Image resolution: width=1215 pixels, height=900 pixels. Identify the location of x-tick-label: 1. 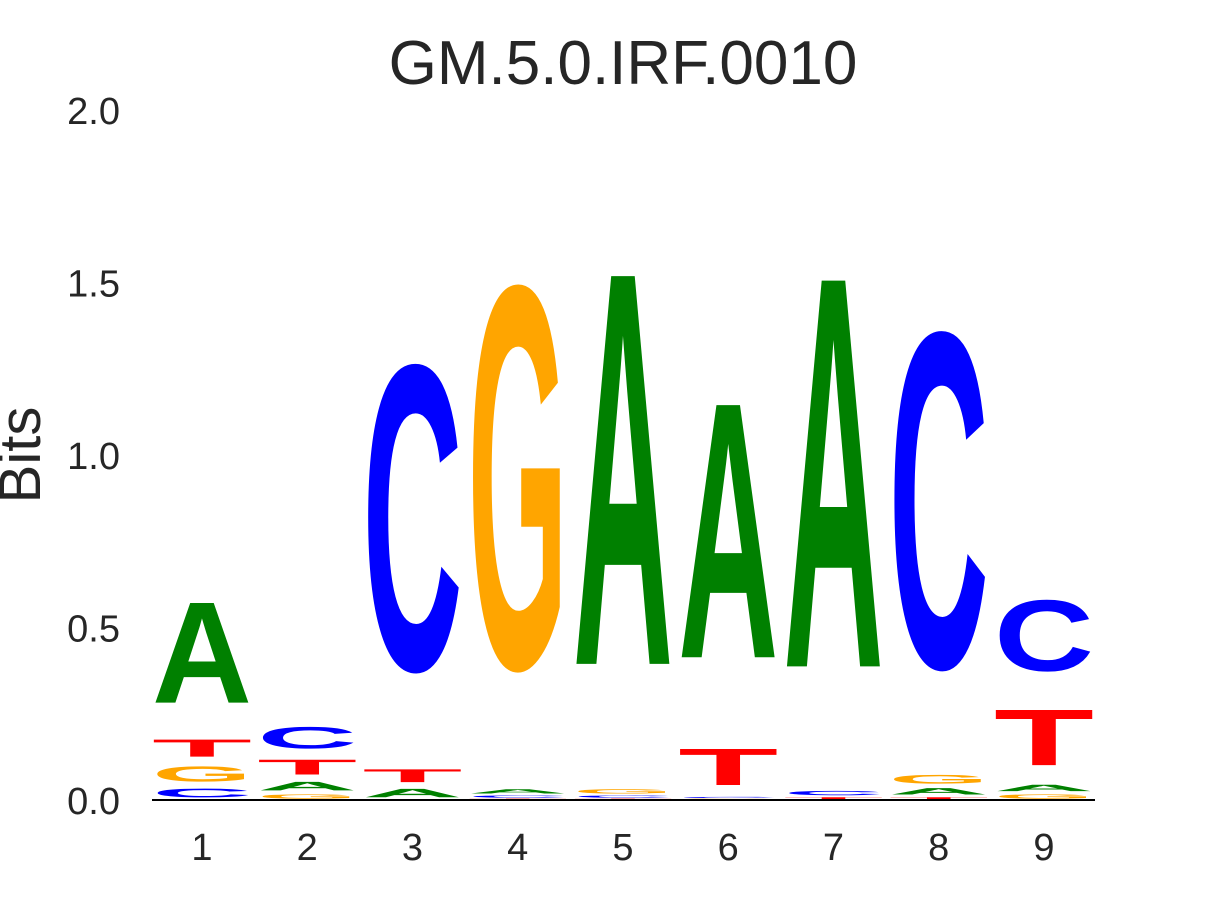
(201, 848).